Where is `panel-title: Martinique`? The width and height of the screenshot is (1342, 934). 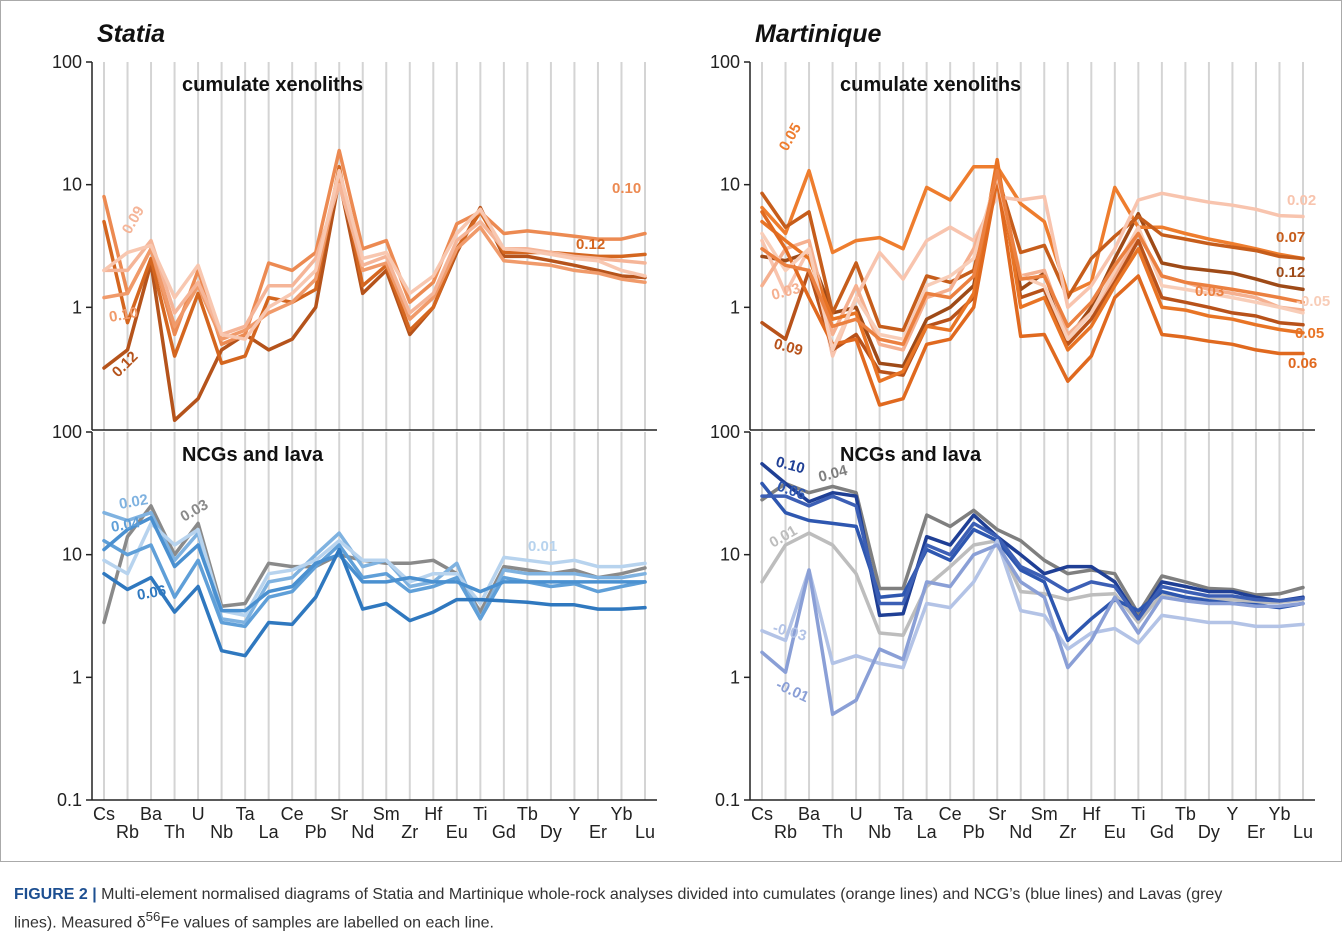 panel-title: Martinique is located at coordinates (818, 34).